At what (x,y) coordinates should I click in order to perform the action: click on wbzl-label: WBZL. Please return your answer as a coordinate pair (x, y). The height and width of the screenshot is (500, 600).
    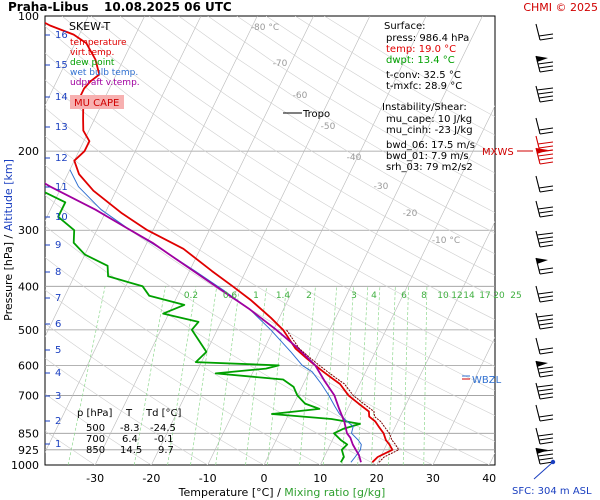
    Looking at the image, I should click on (487, 380).